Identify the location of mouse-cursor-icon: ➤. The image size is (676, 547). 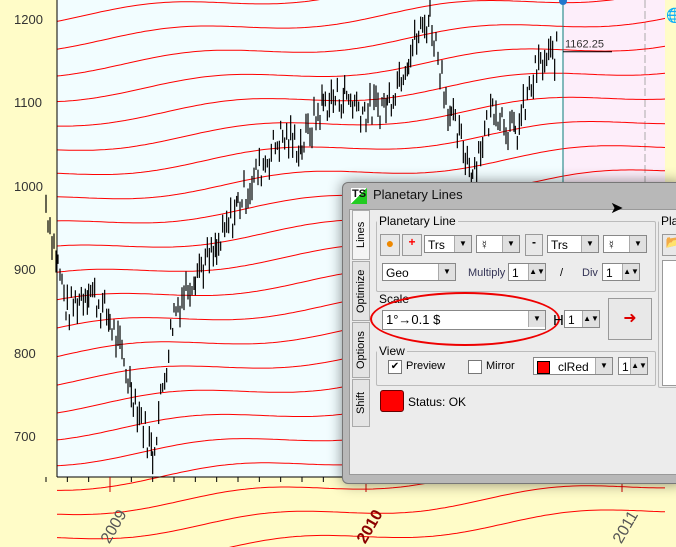
(617, 208).